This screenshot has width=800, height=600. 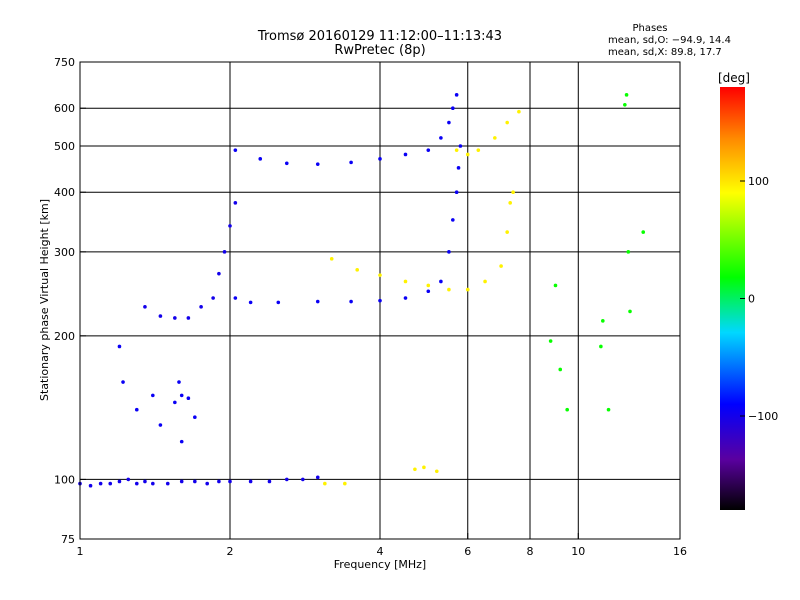 What do you see at coordinates (64, 252) in the screenshot?
I see `y-tick-label: 300` at bounding box center [64, 252].